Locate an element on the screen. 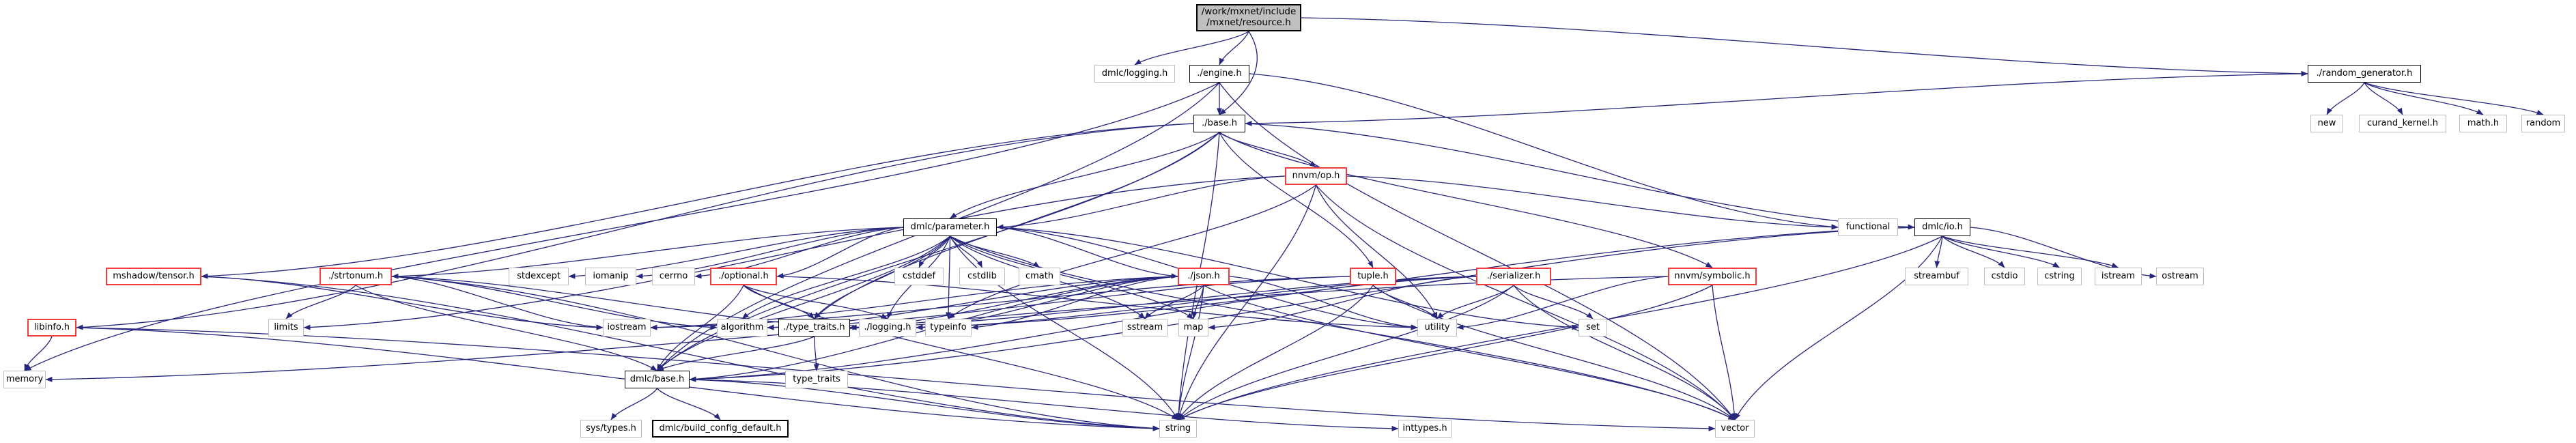 The image size is (2576, 443). graph-node-ostream: ostream is located at coordinates (2180, 276).